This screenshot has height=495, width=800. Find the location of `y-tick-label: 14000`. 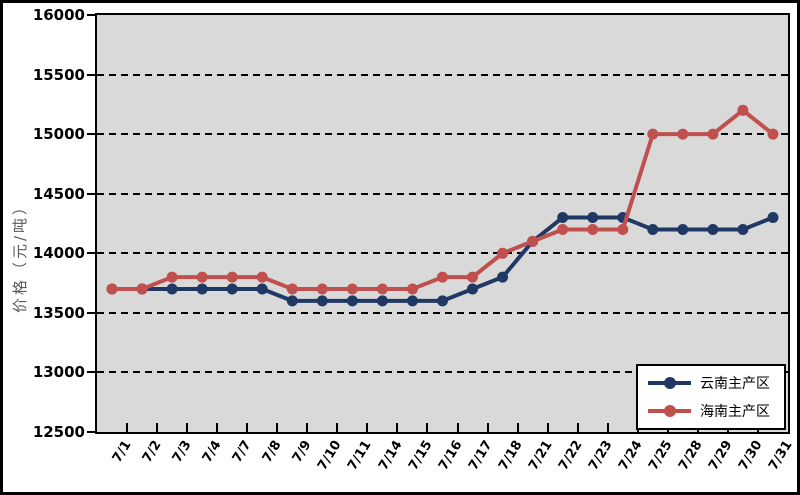

y-tick-label: 14000 is located at coordinates (58, 253).